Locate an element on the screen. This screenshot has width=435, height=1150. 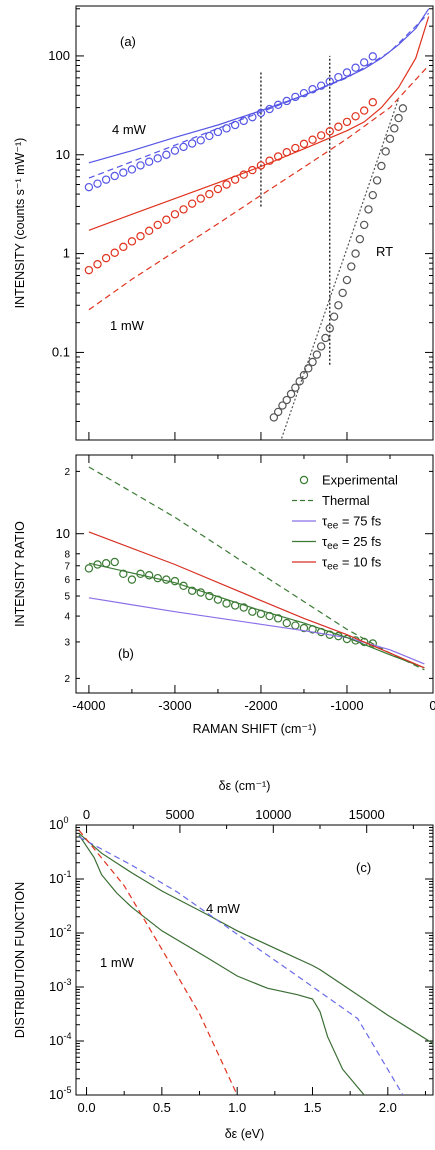
panel-a-y-tick-label: 10 is located at coordinates (63, 154).